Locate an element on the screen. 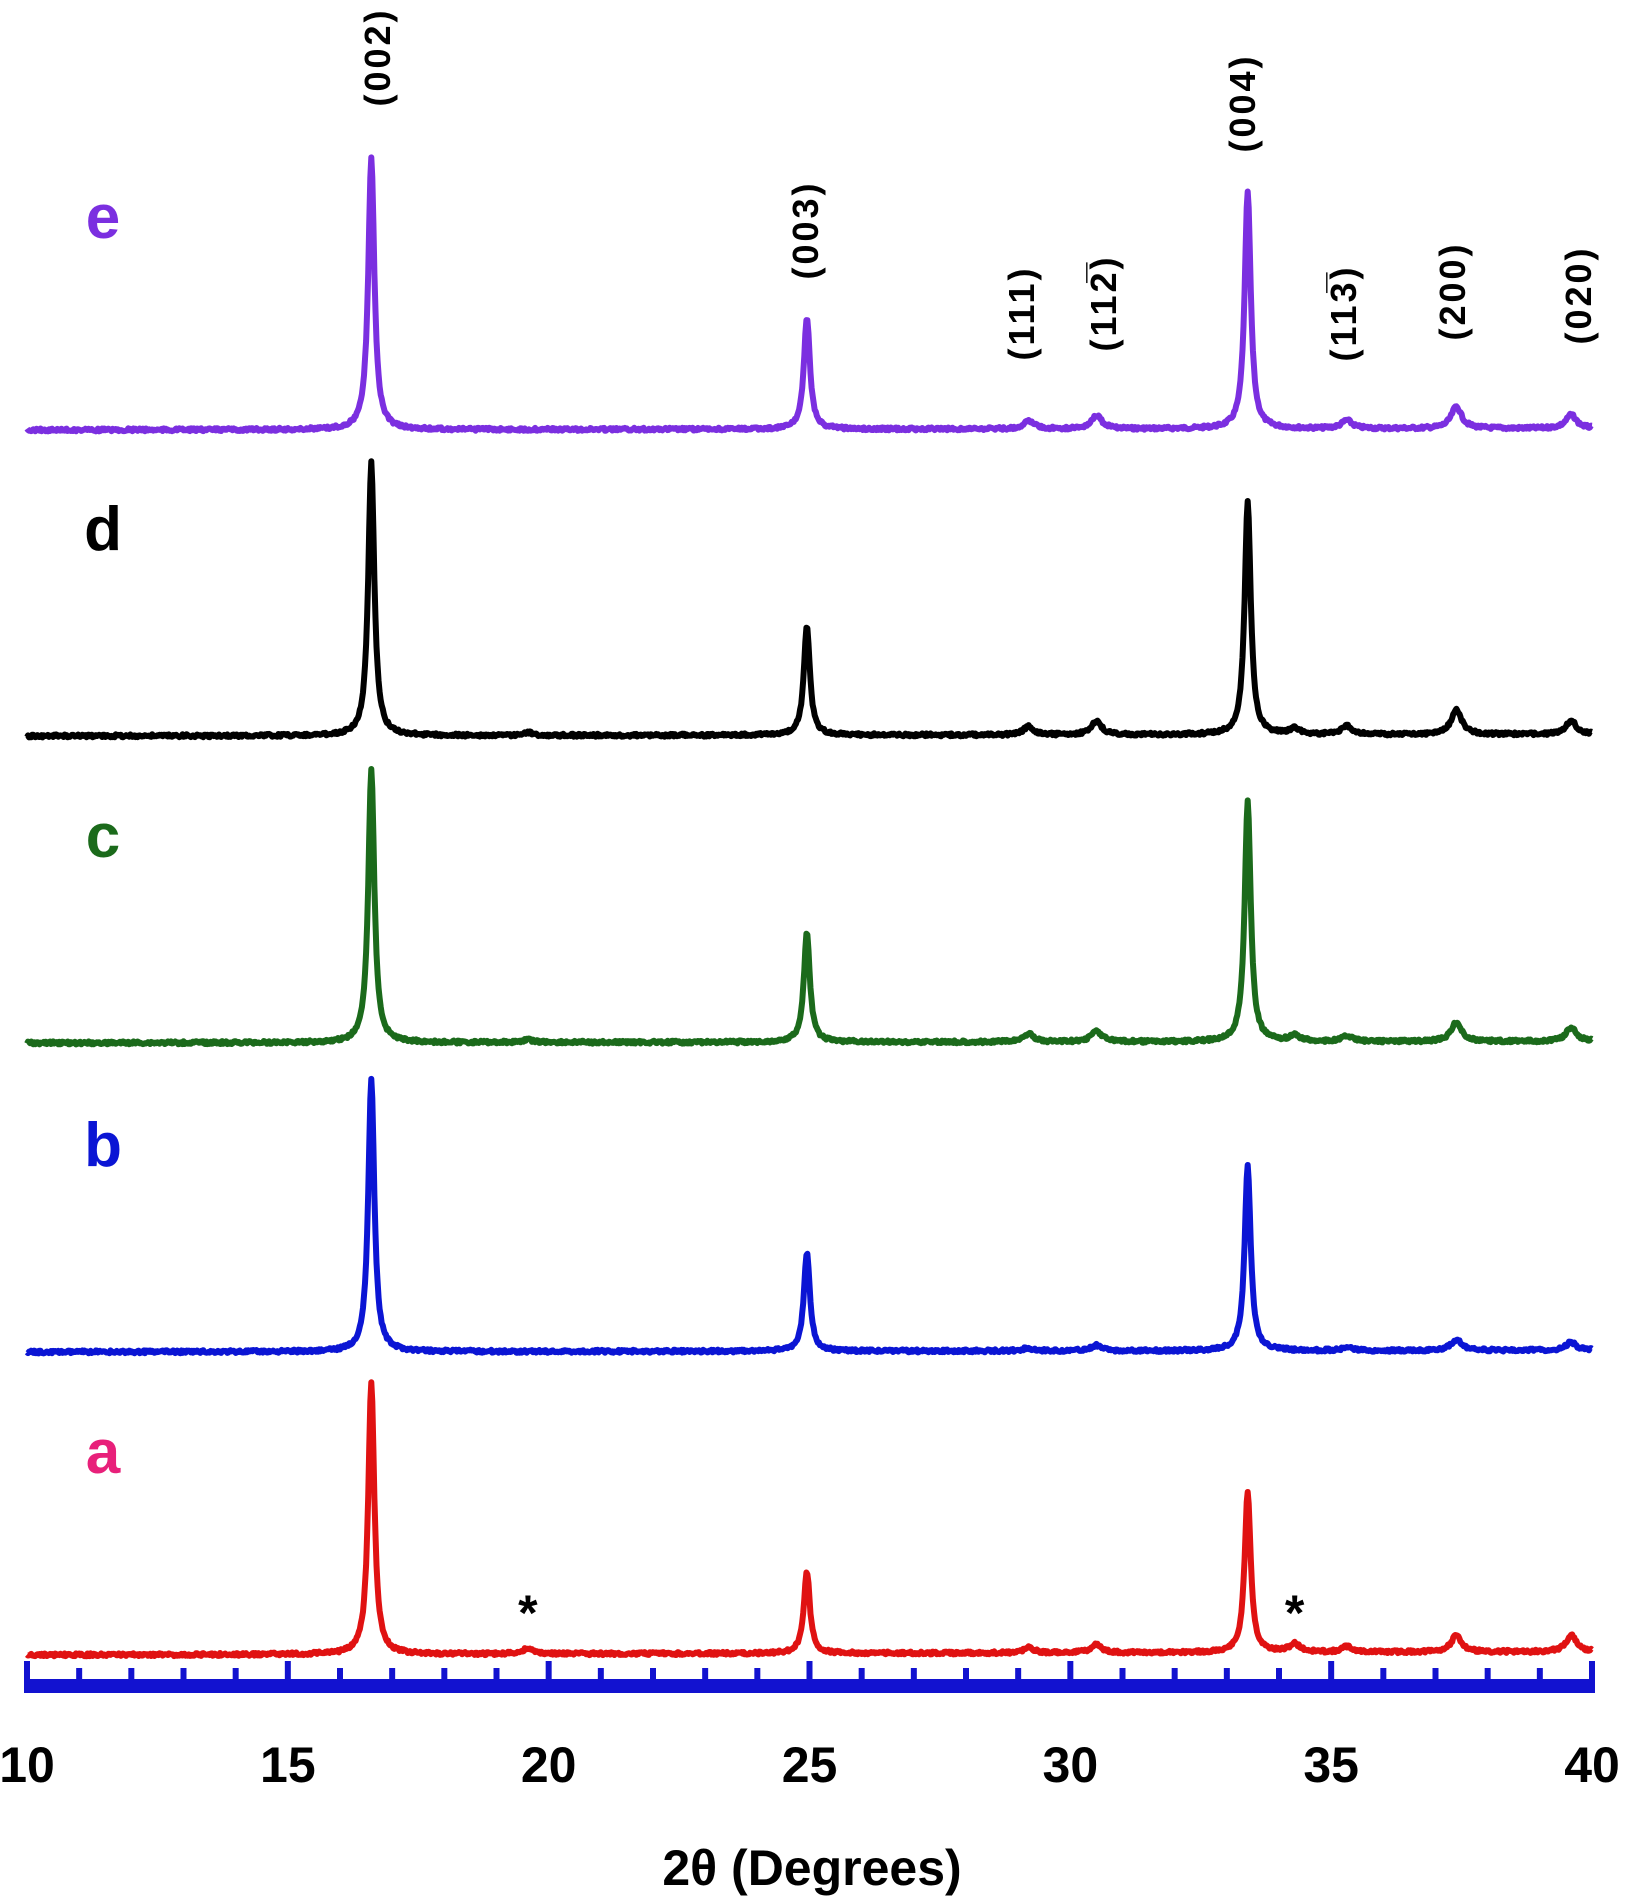  series-d-trace is located at coordinates (809, 599).